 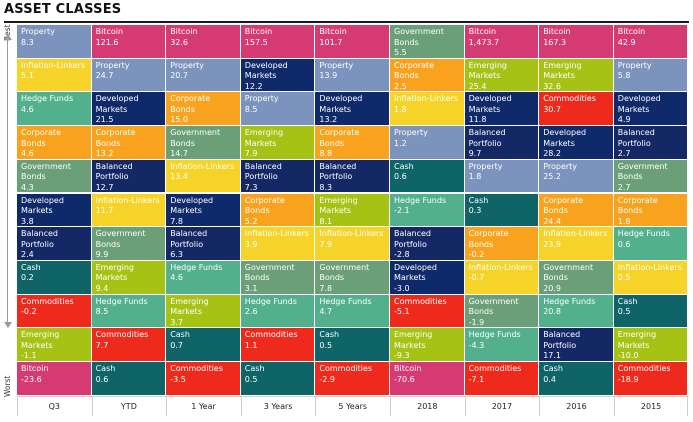 What do you see at coordinates (278, 210) in the screenshot?
I see `cell-corporate-bonds: Corporate Bonds 5.2` at bounding box center [278, 210].